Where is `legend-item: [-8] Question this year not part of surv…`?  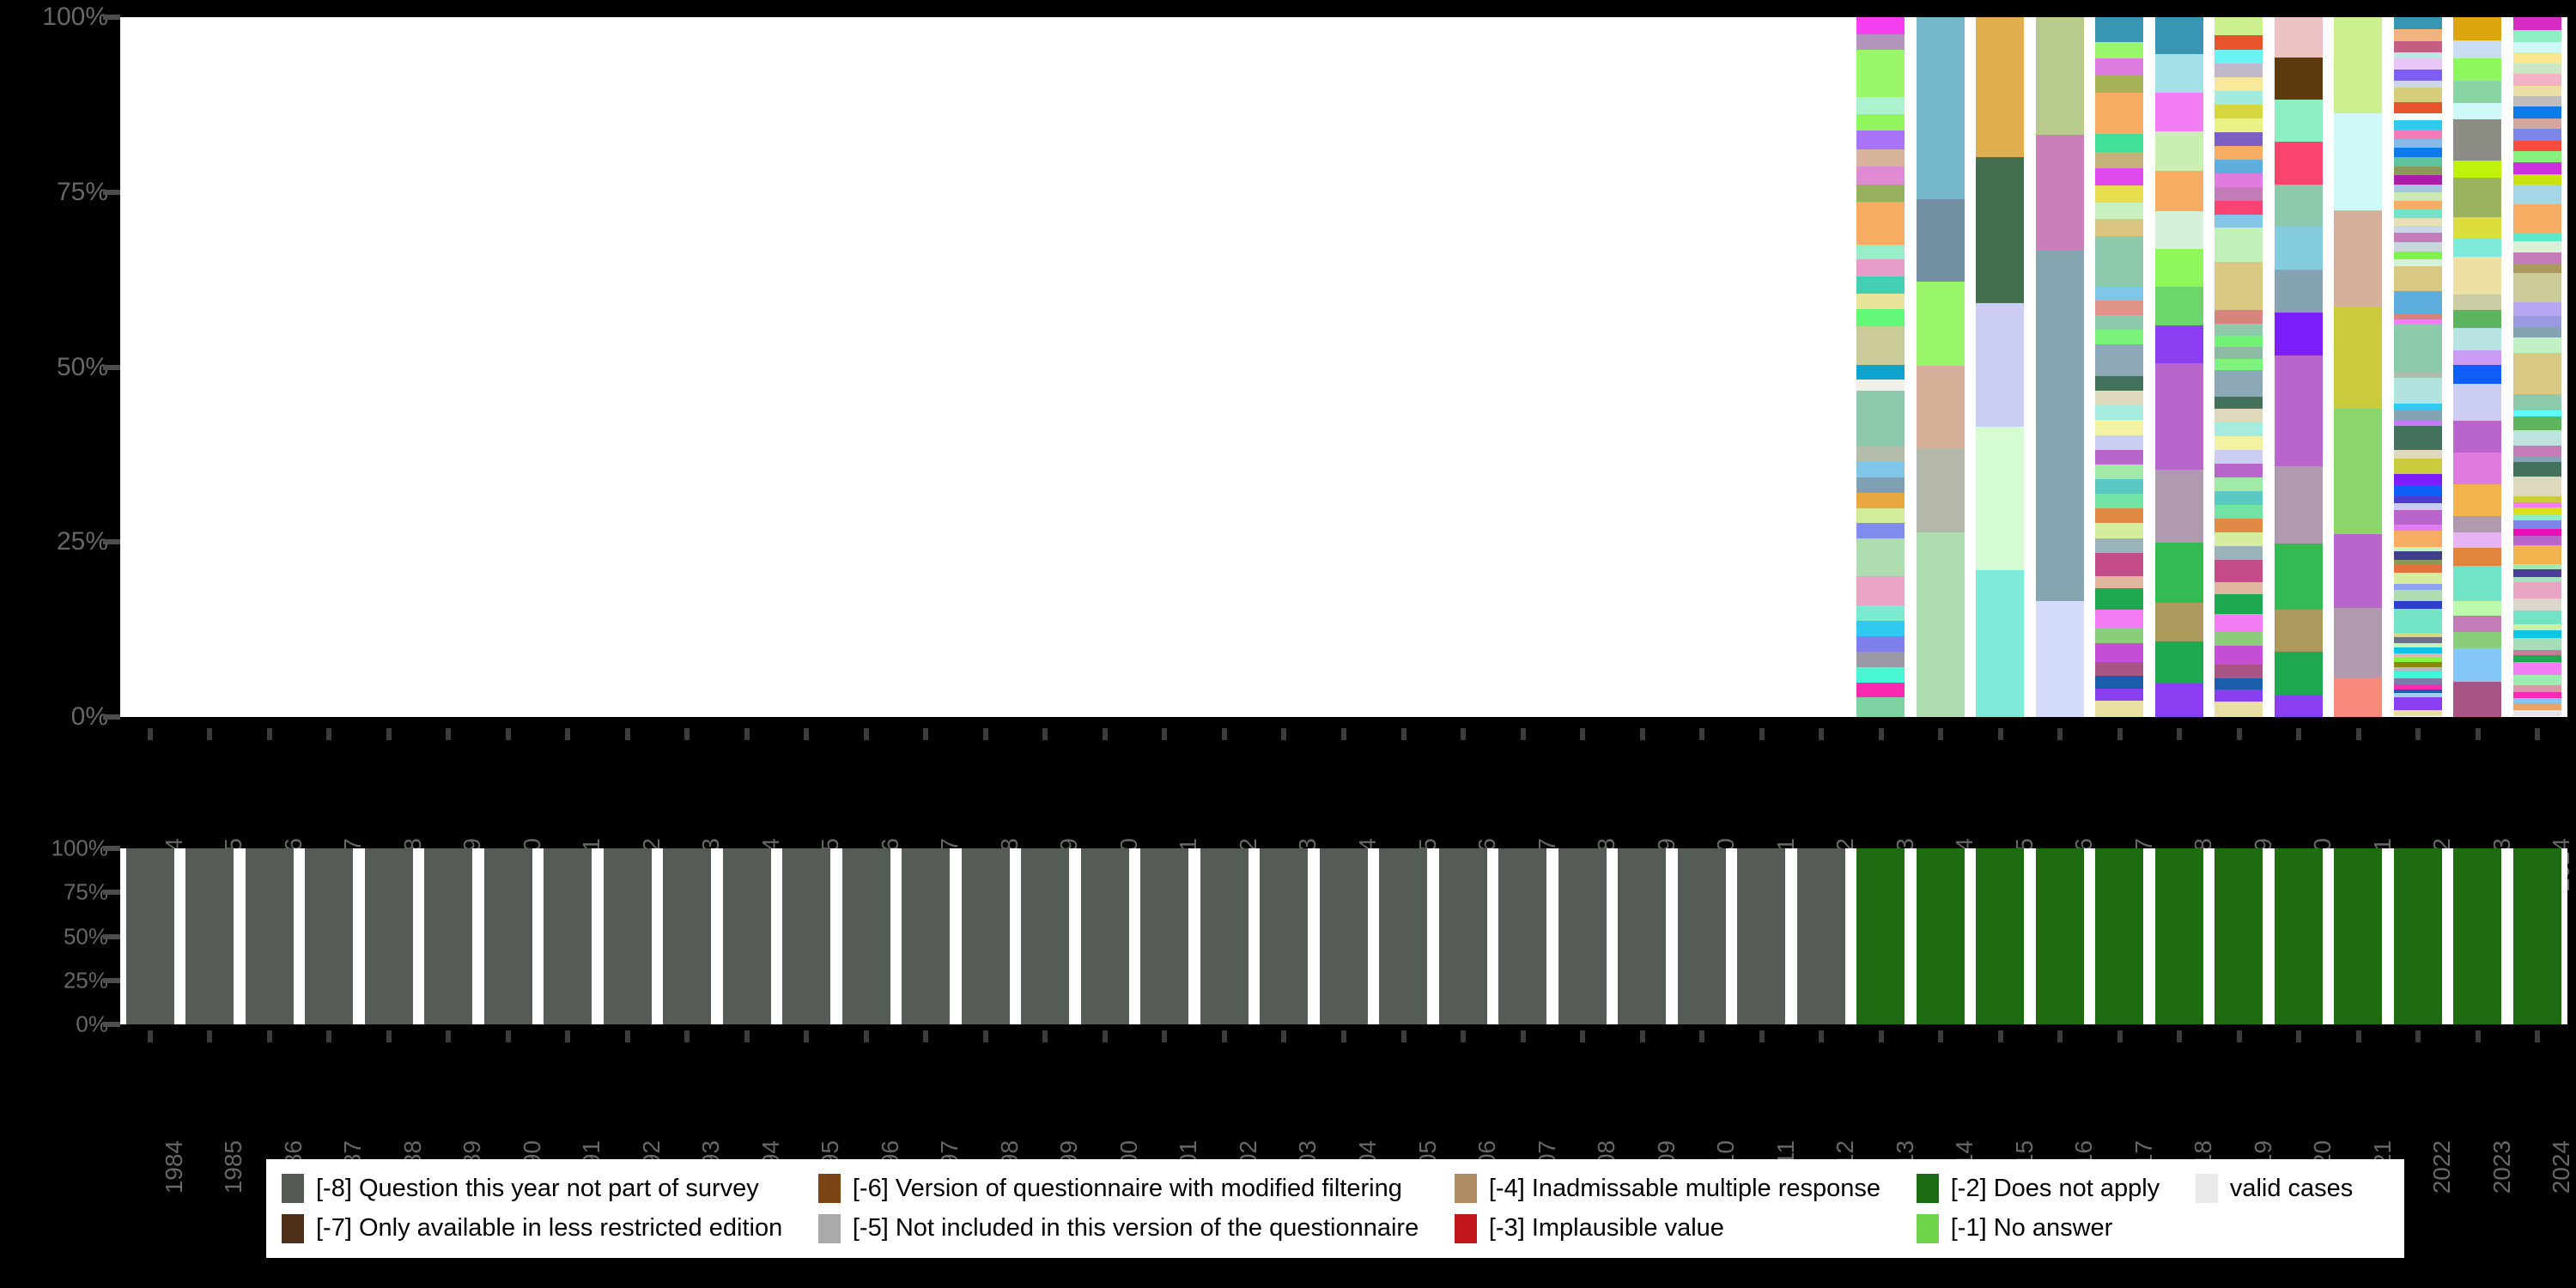
legend-item: [-8] Question this year not part of surv… is located at coordinates (550, 1189).